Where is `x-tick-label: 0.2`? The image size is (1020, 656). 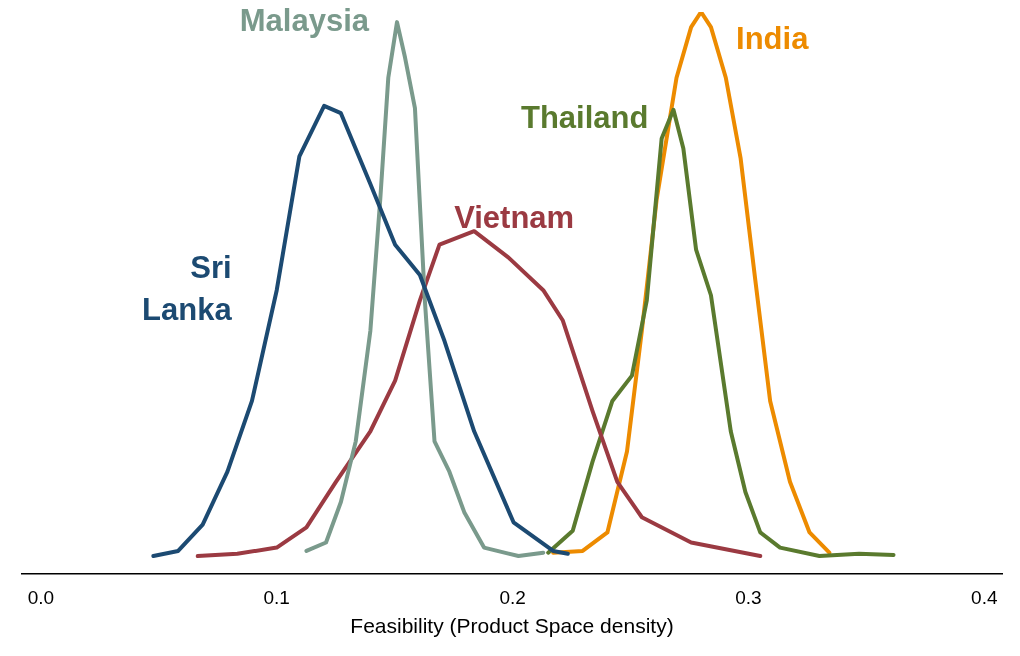
x-tick-label: 0.2 is located at coordinates (512, 597).